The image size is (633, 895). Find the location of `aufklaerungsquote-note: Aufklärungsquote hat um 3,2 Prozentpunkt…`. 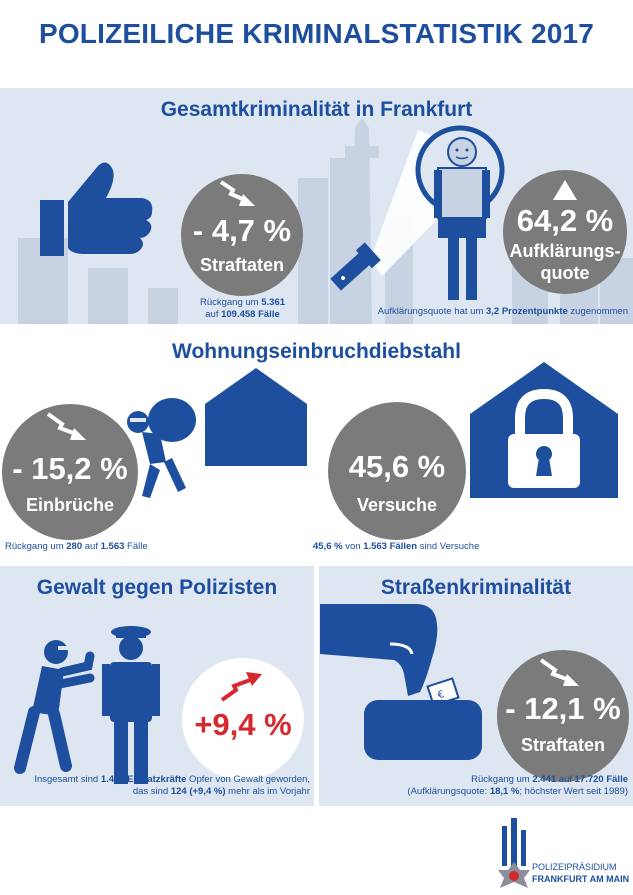

aufklaerungsquote-note: Aufklärungsquote hat um 3,2 Prozentpunkt… is located at coordinates (502, 311).